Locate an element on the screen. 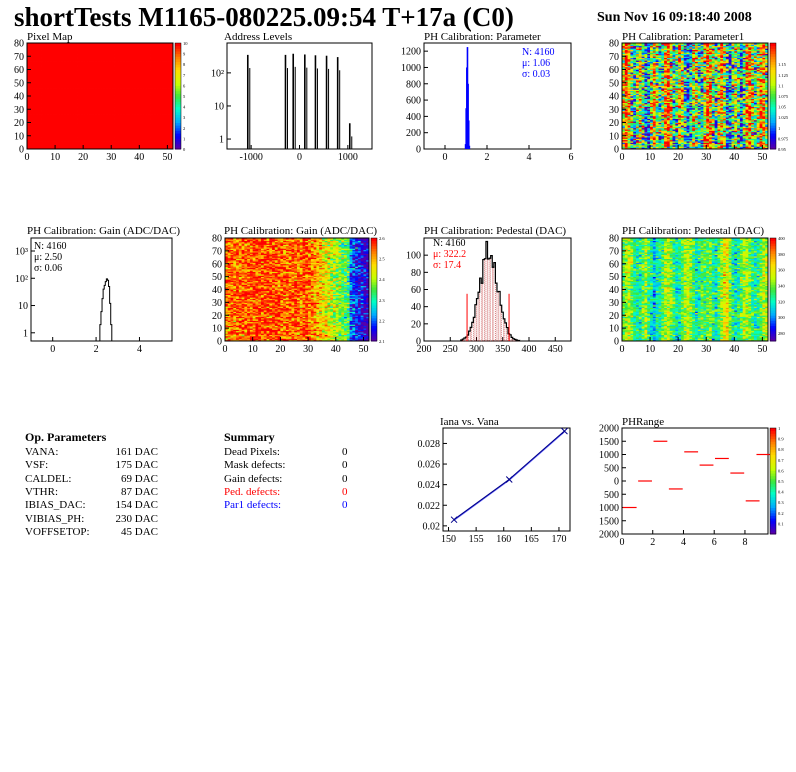  palette-cell is located at coordinates (178, 55).